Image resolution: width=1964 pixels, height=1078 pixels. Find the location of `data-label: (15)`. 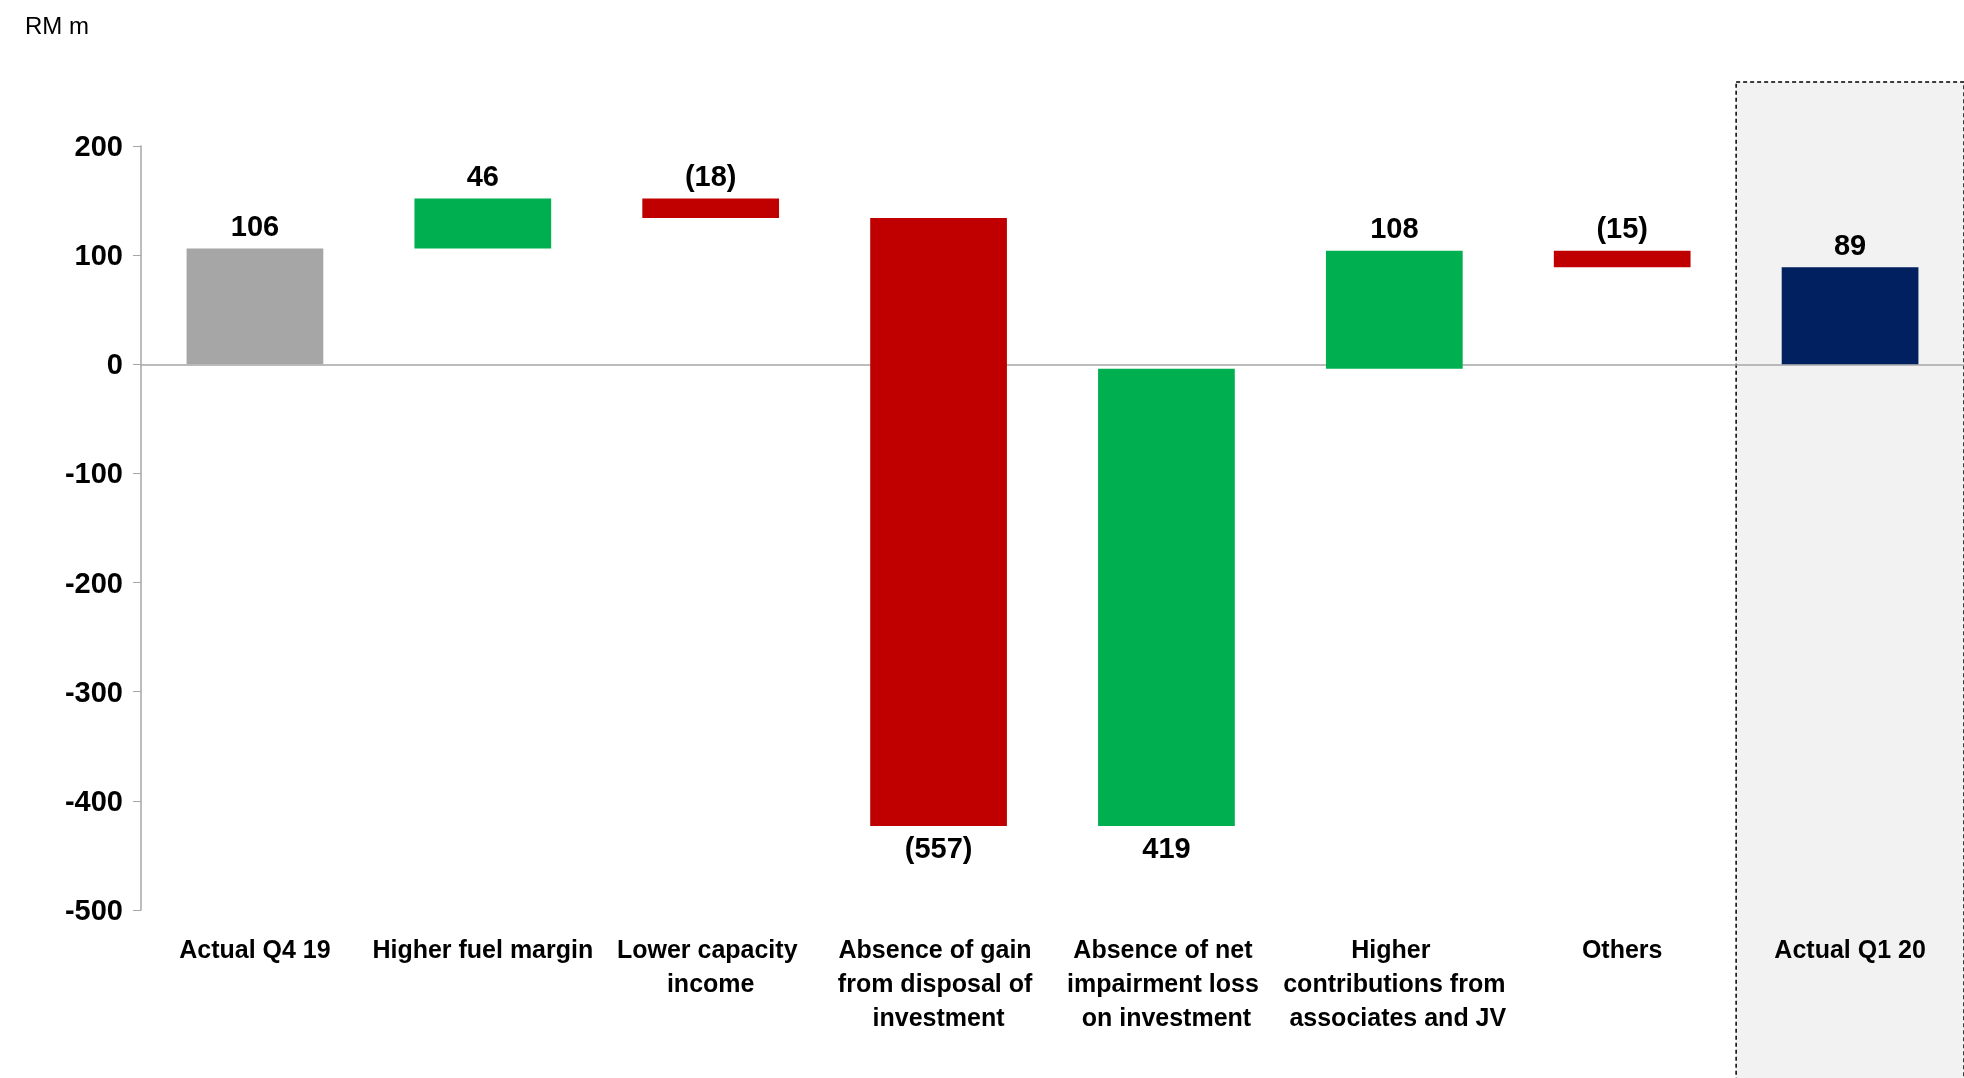

data-label: (15) is located at coordinates (1622, 228).